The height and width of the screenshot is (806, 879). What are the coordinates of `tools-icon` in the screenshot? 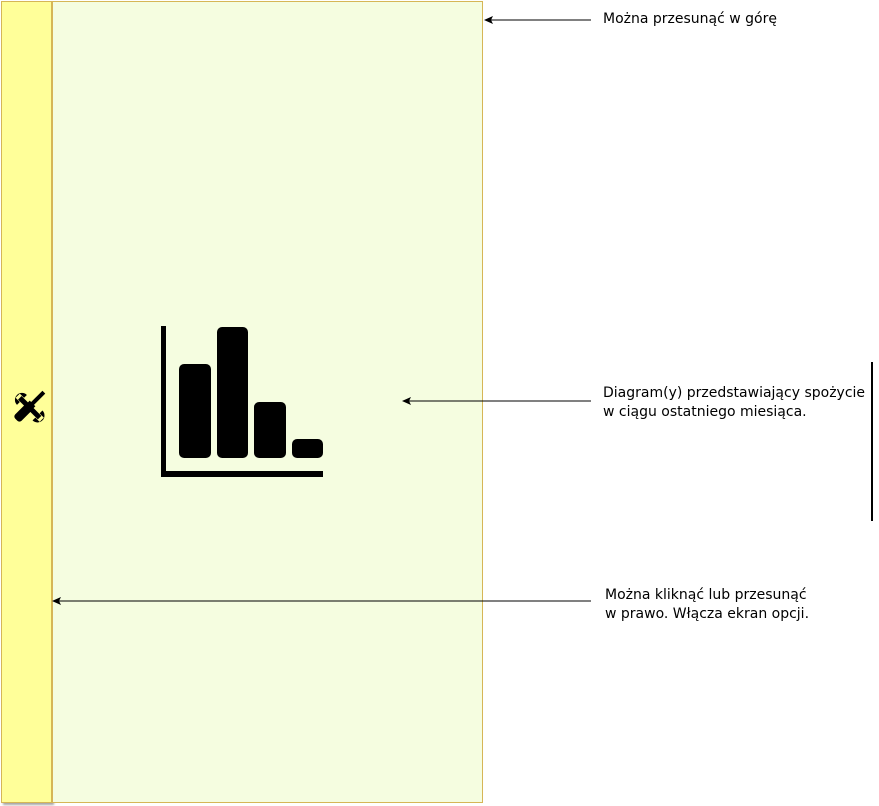 It's located at (29, 407).